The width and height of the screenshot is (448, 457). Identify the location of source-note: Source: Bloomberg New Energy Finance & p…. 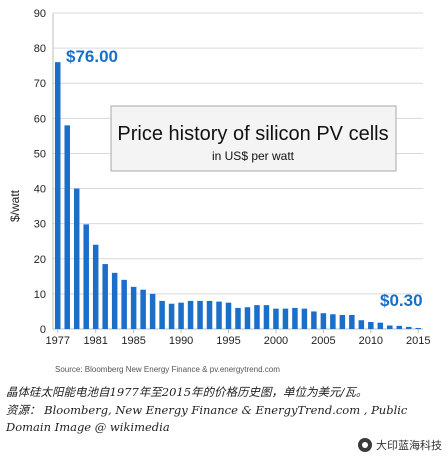
(167, 369).